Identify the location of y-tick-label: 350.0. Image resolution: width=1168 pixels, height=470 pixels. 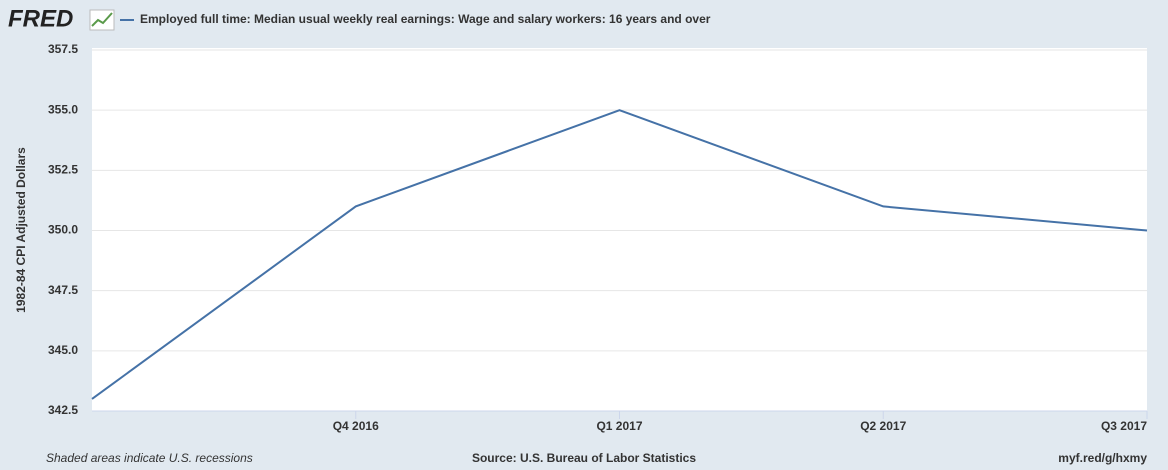
(63, 230).